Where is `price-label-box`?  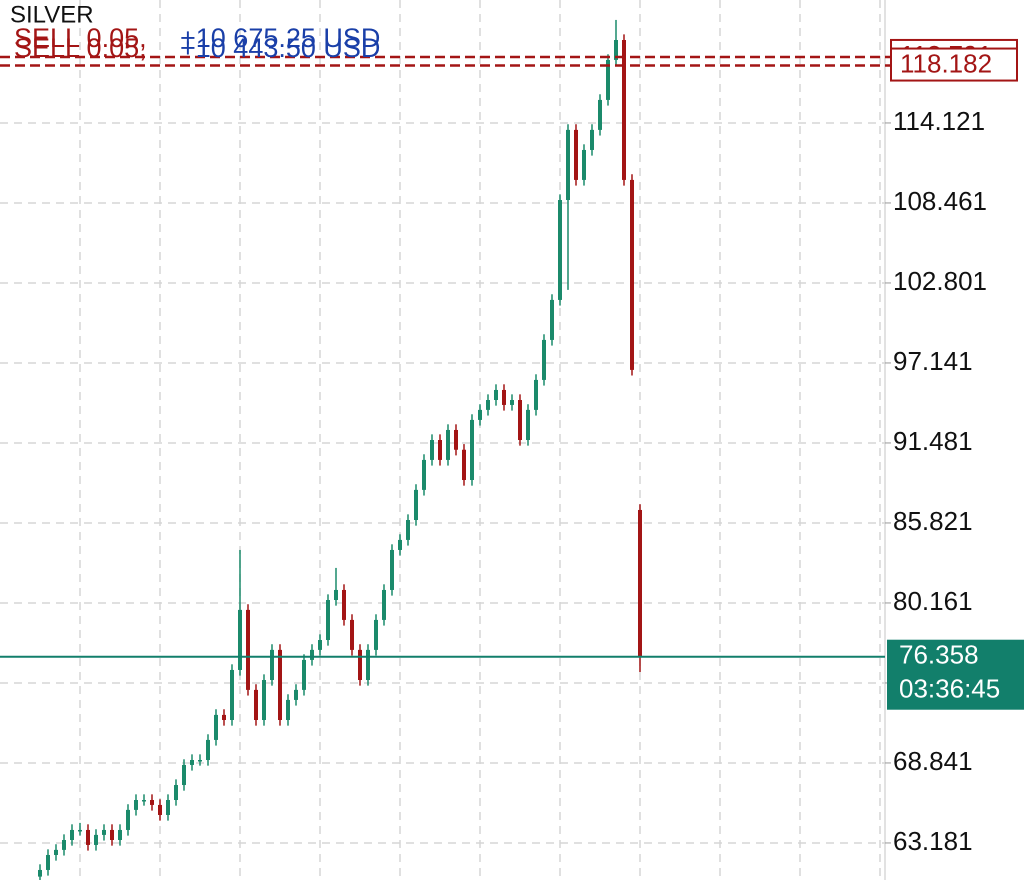 price-label-box is located at coordinates (954, 64).